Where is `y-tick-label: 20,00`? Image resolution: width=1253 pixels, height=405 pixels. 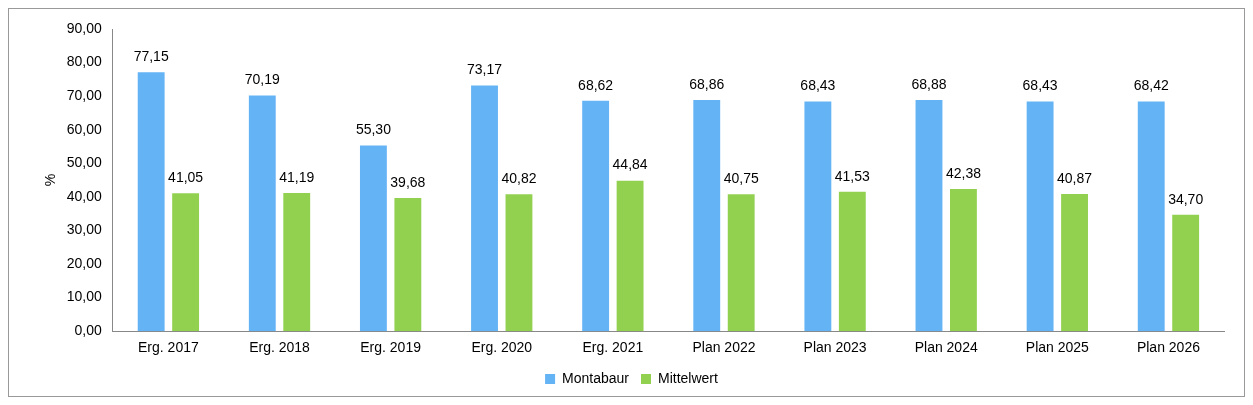 y-tick-label: 20,00 is located at coordinates (84, 262).